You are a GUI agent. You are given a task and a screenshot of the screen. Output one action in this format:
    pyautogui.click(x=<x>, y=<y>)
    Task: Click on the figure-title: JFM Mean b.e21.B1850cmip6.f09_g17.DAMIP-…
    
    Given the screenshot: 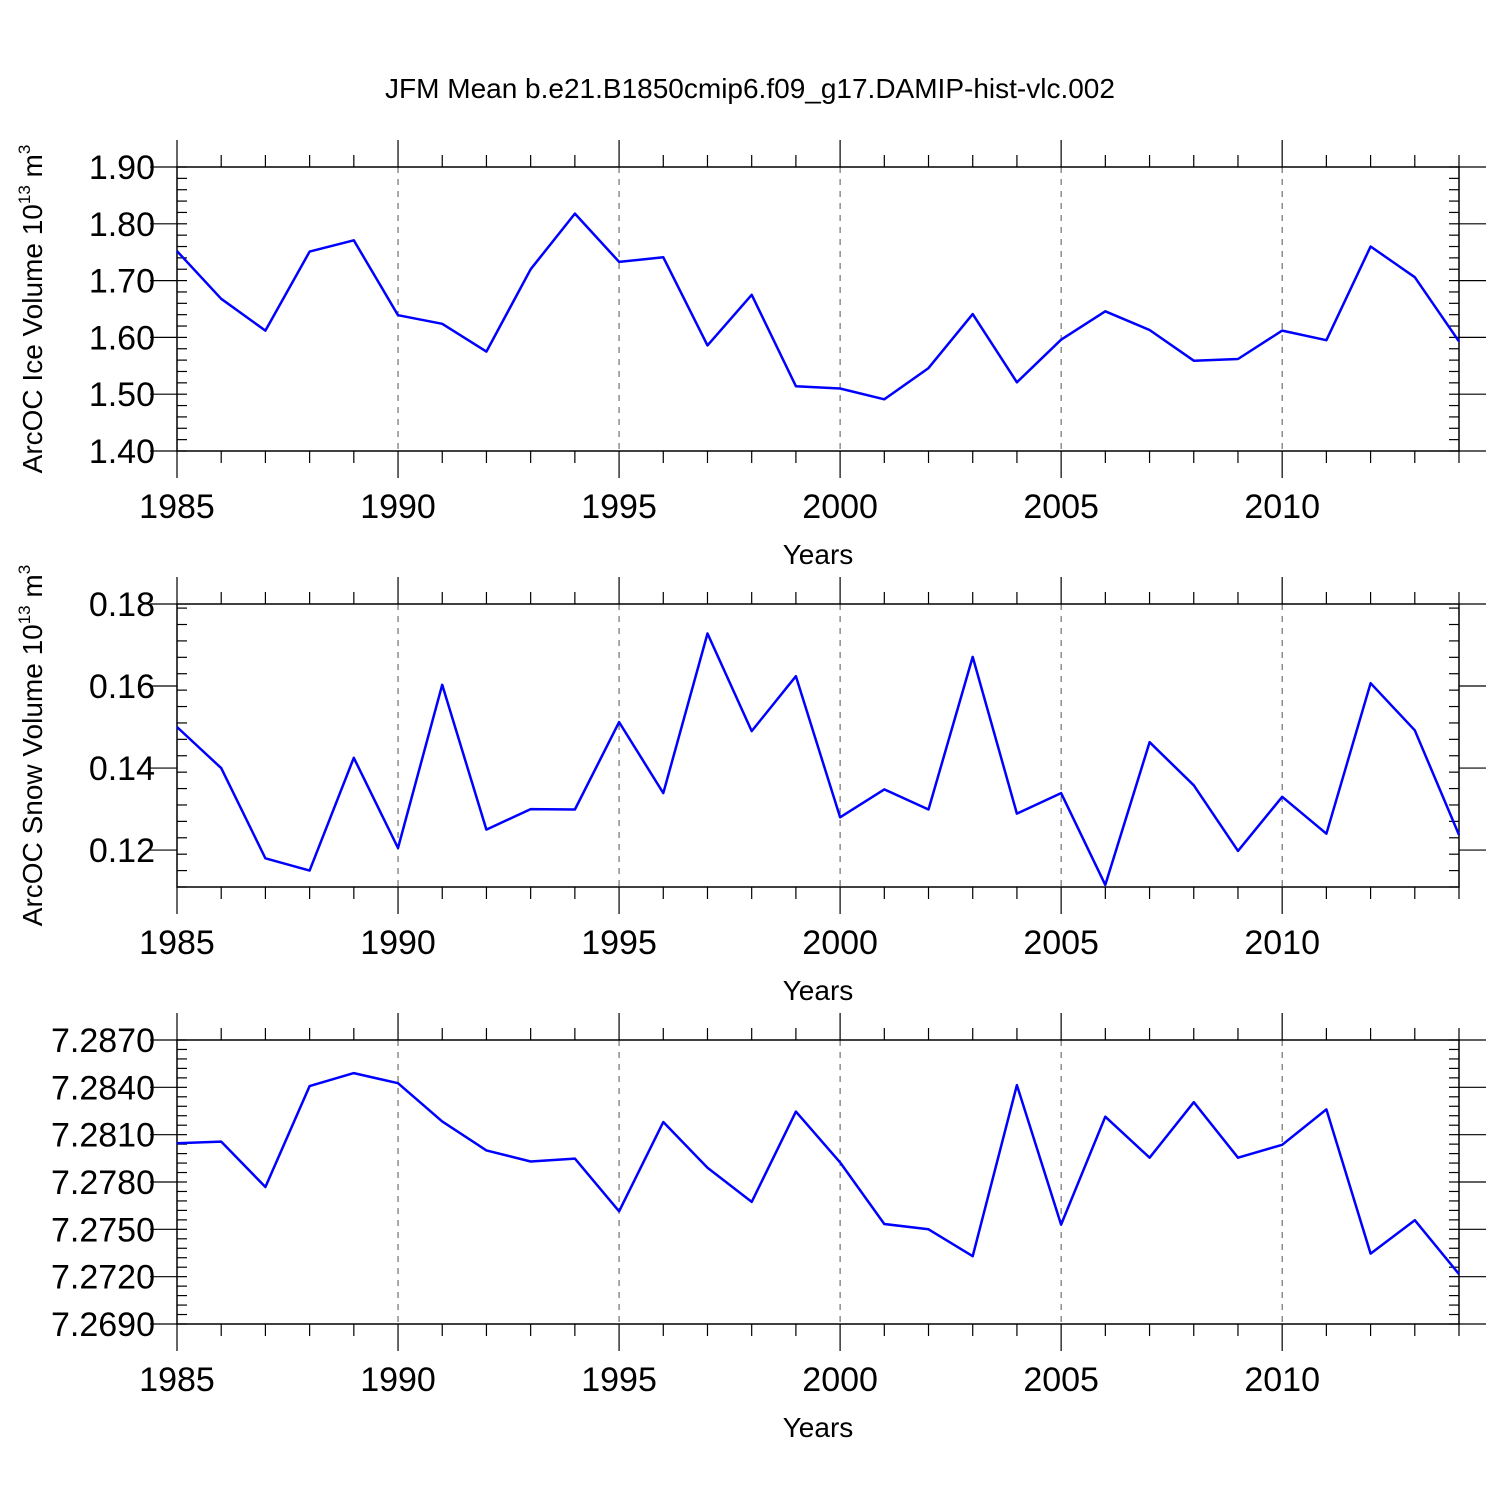 What is the action you would take?
    pyautogui.click(x=750, y=88)
    